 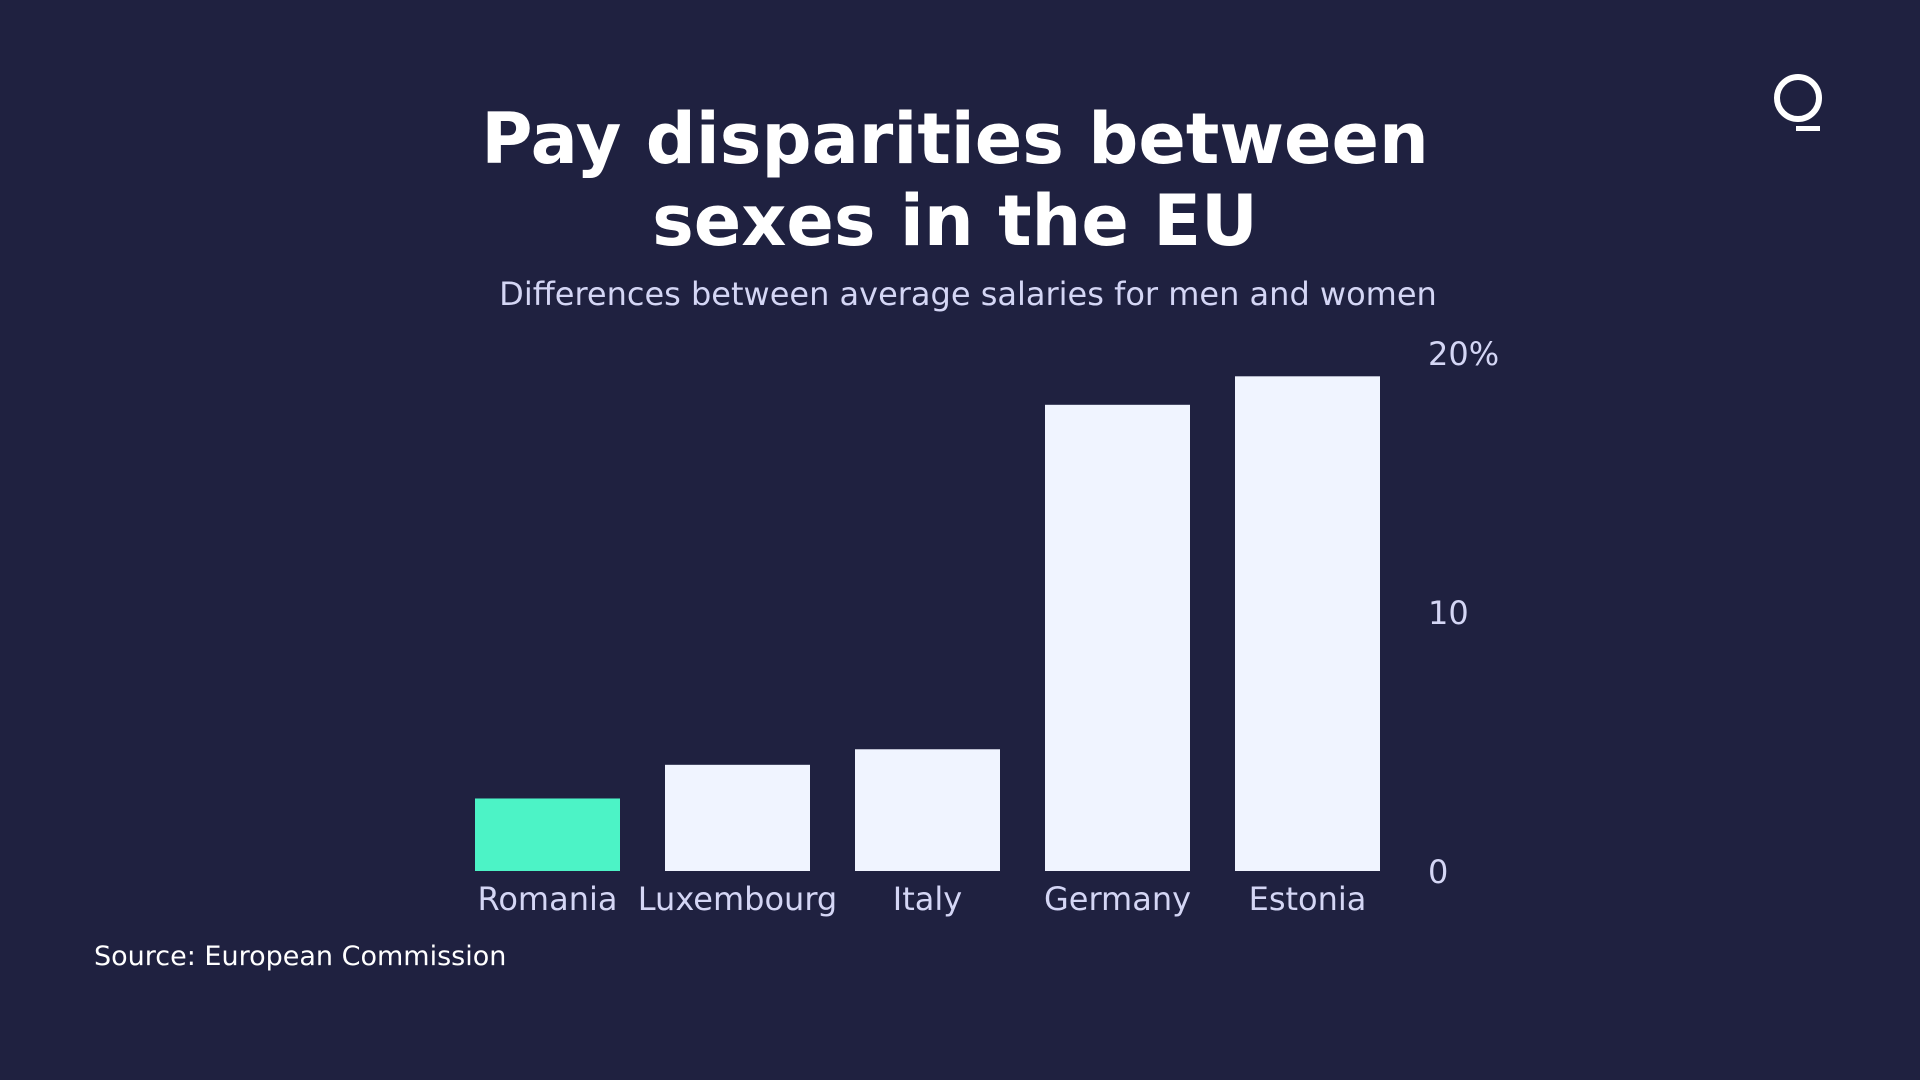 What do you see at coordinates (1117, 637) in the screenshot?
I see `bar-germany` at bounding box center [1117, 637].